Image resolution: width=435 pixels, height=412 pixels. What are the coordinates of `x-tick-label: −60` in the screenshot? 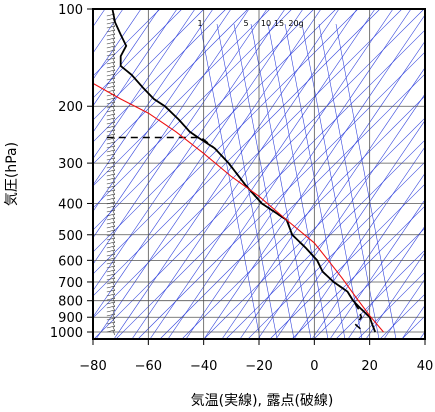 It's located at (148, 366).